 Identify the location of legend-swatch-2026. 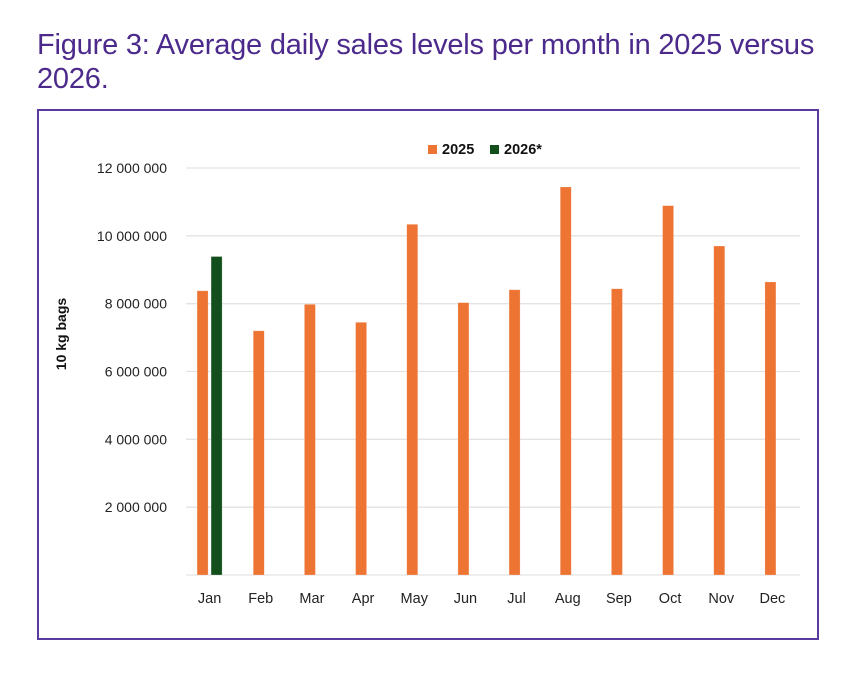
(494, 149).